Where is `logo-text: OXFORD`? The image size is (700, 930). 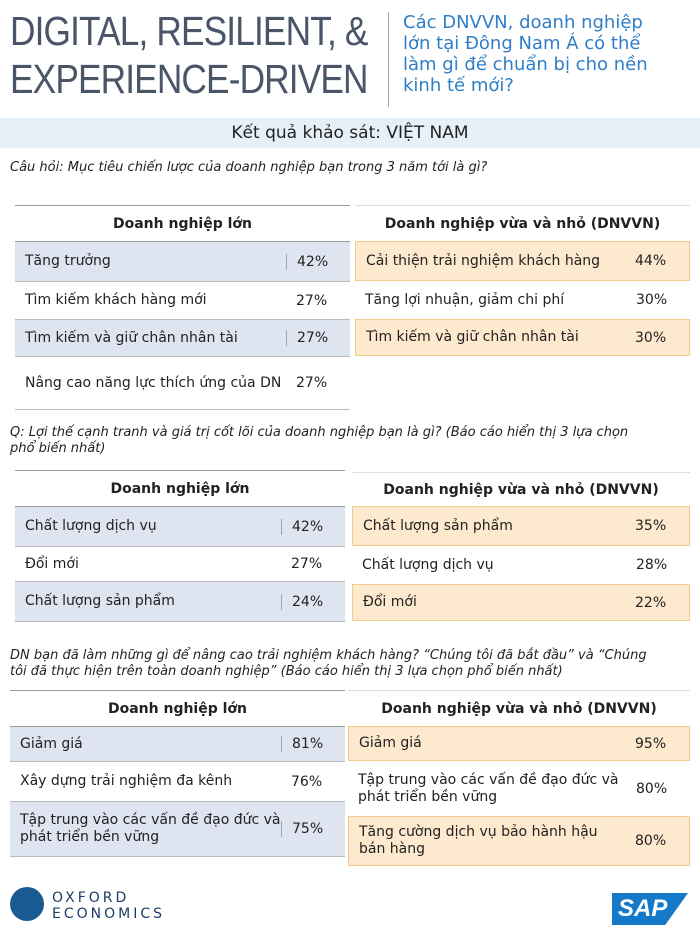
logo-text: OXFORD is located at coordinates (91, 898).